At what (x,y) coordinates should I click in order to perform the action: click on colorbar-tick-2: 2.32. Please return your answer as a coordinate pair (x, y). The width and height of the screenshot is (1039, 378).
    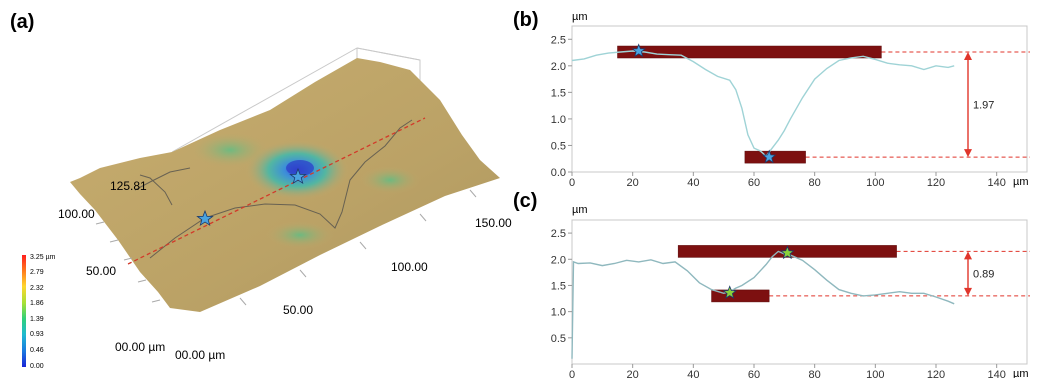
    Looking at the image, I should click on (37, 288).